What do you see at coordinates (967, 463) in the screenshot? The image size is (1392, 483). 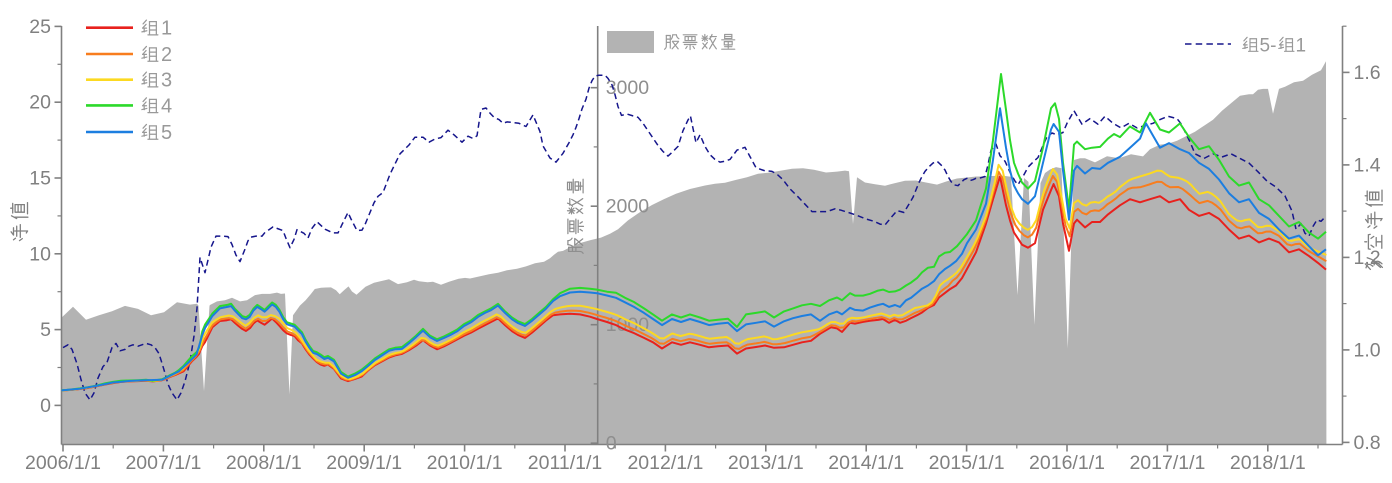 I see `svg-text: 2015/1/1` at bounding box center [967, 463].